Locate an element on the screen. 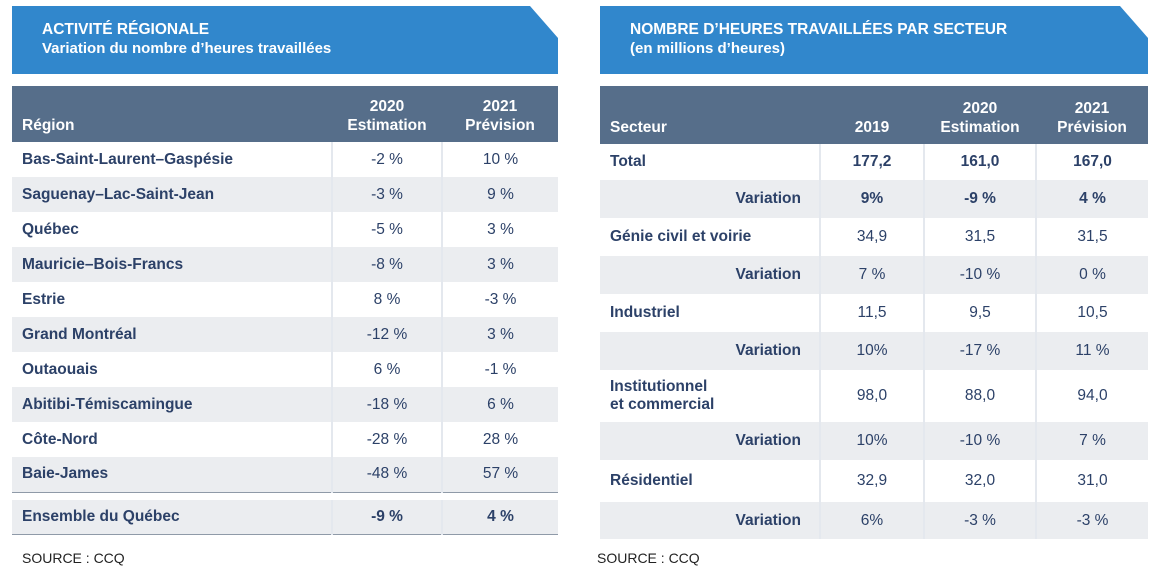 The height and width of the screenshot is (575, 1166). table-separator is located at coordinates (285, 495).